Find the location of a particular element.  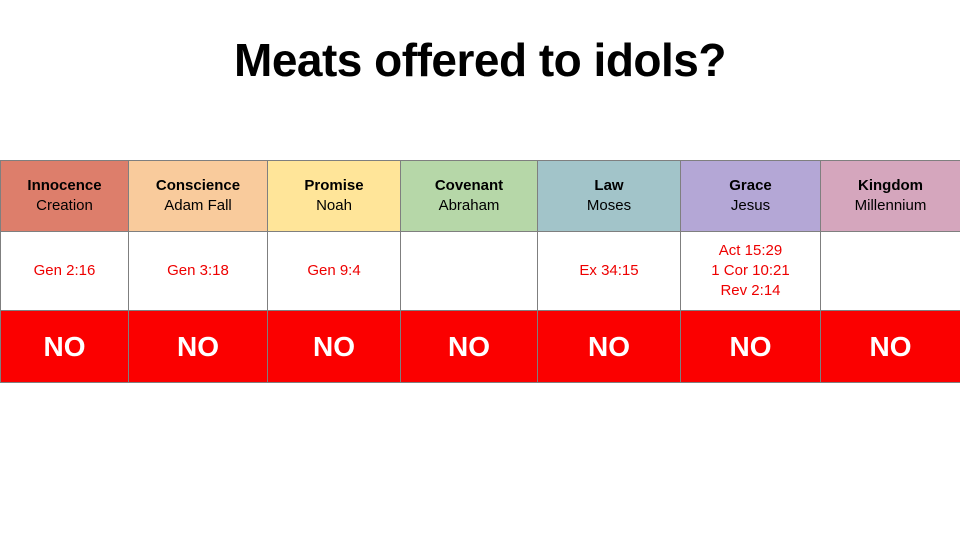

header-cell-grace: Grace Jesus is located at coordinates (750, 196).